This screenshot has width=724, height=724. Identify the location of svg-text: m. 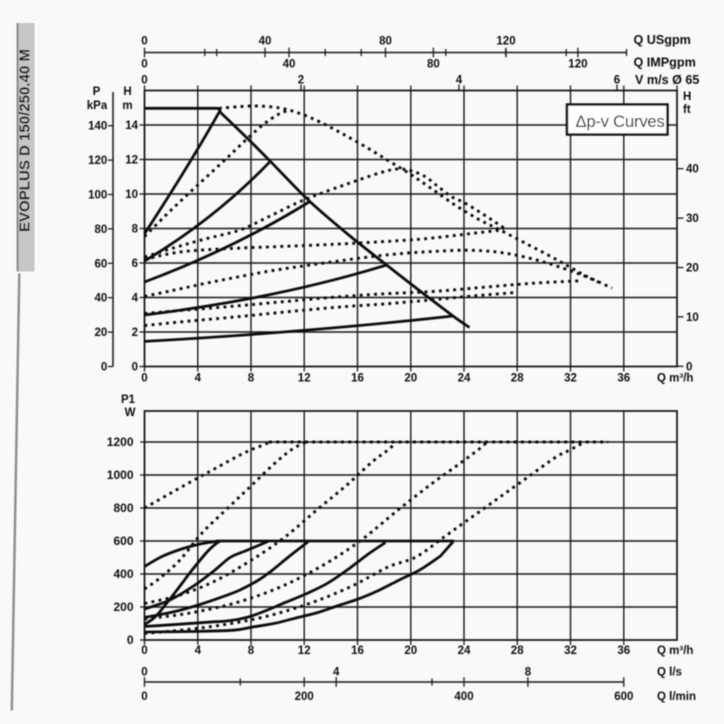
(127, 106).